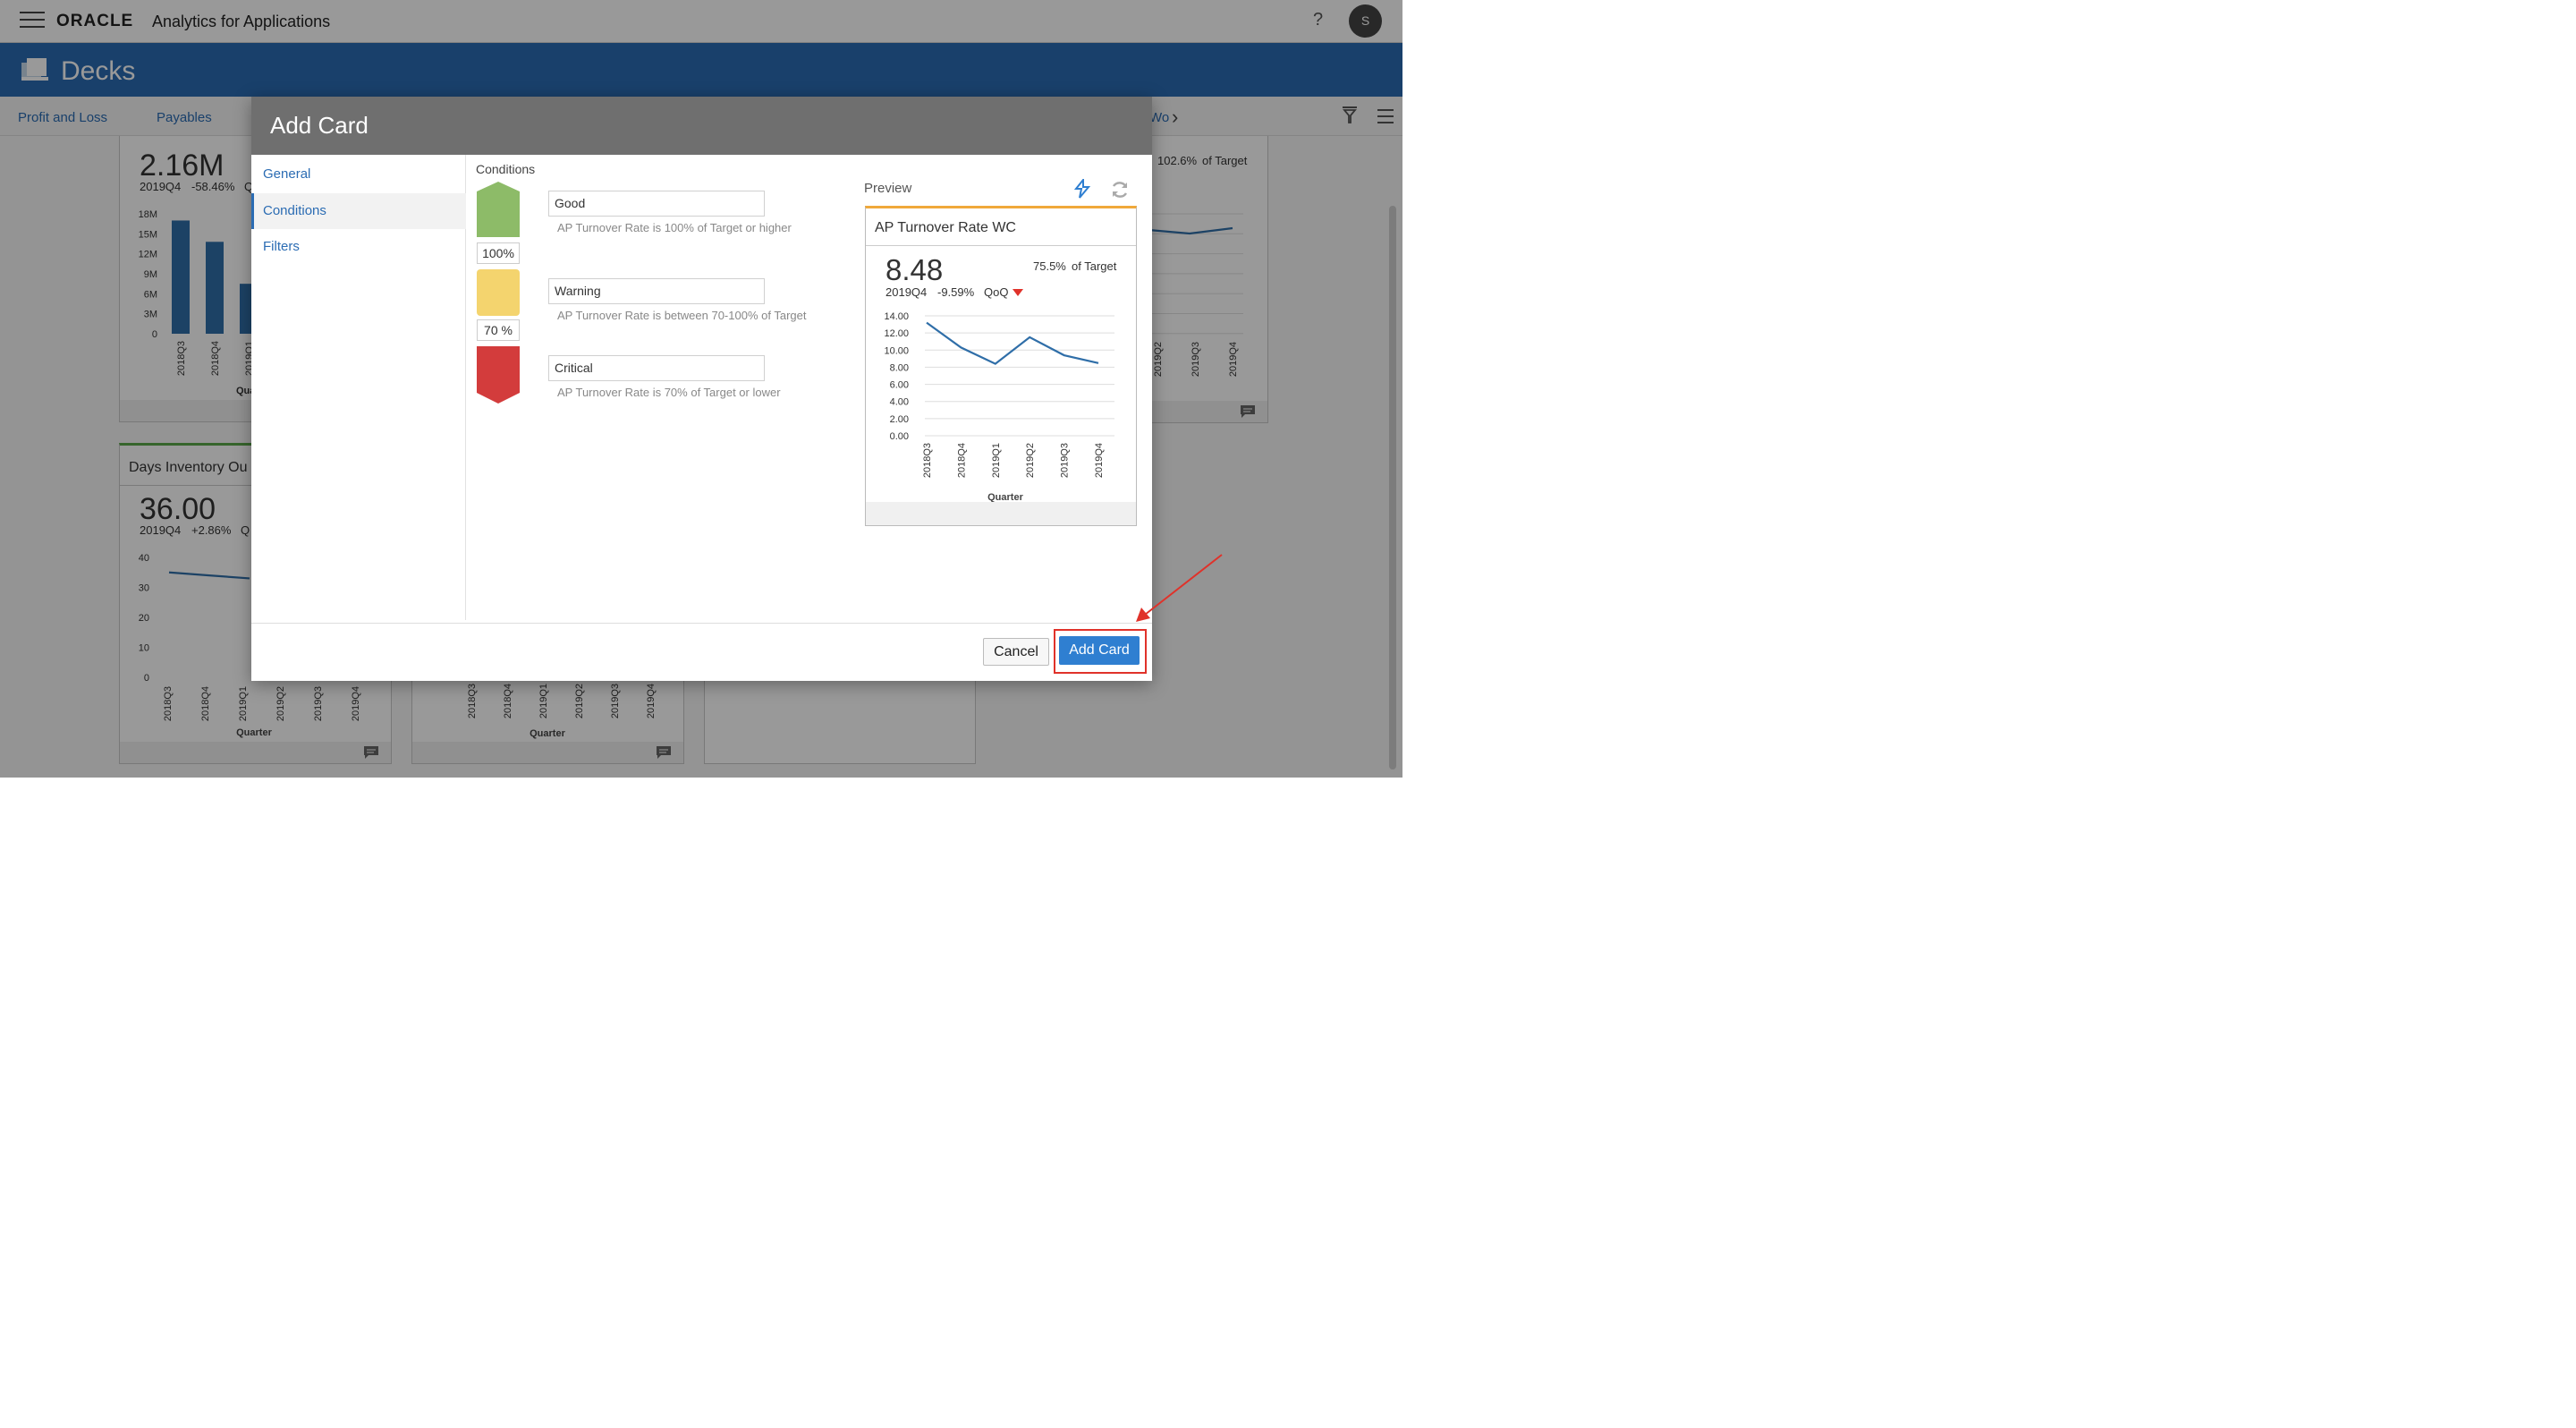 The image size is (2576, 1428). What do you see at coordinates (1318, 20) in the screenshot?
I see `help-icon: ?` at bounding box center [1318, 20].